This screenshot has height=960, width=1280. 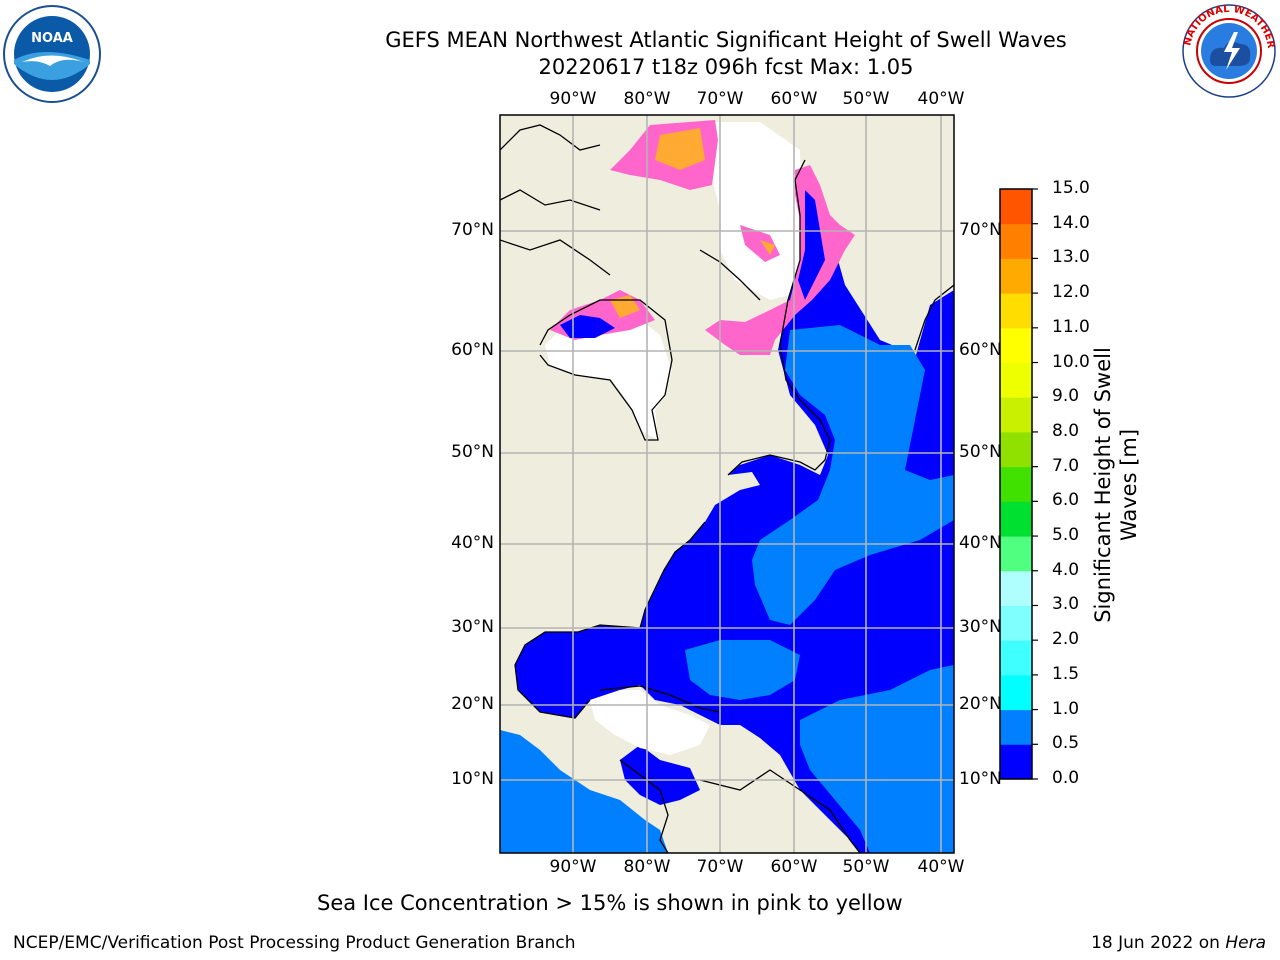 What do you see at coordinates (1071, 222) in the screenshot?
I see `colorbar-tick-label: 14.0` at bounding box center [1071, 222].